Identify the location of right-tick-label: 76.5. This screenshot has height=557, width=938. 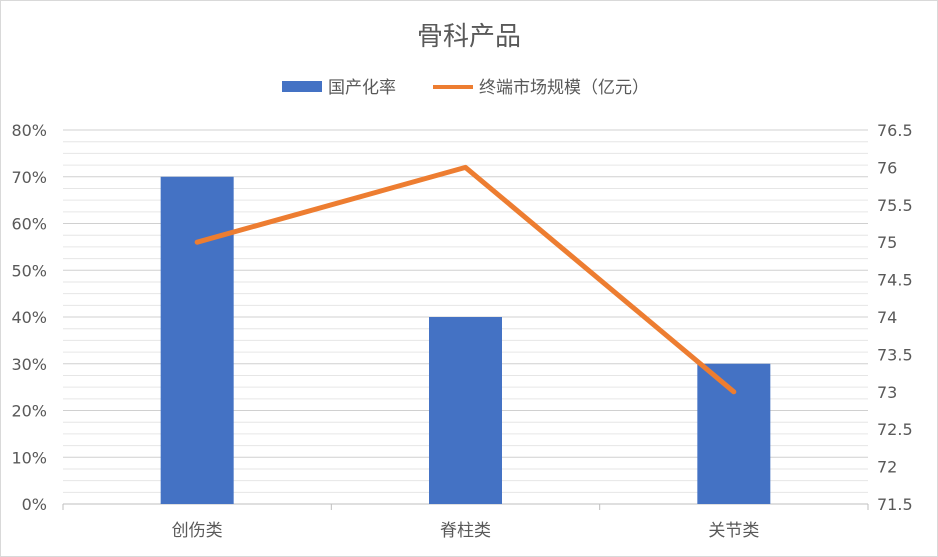
(895, 130).